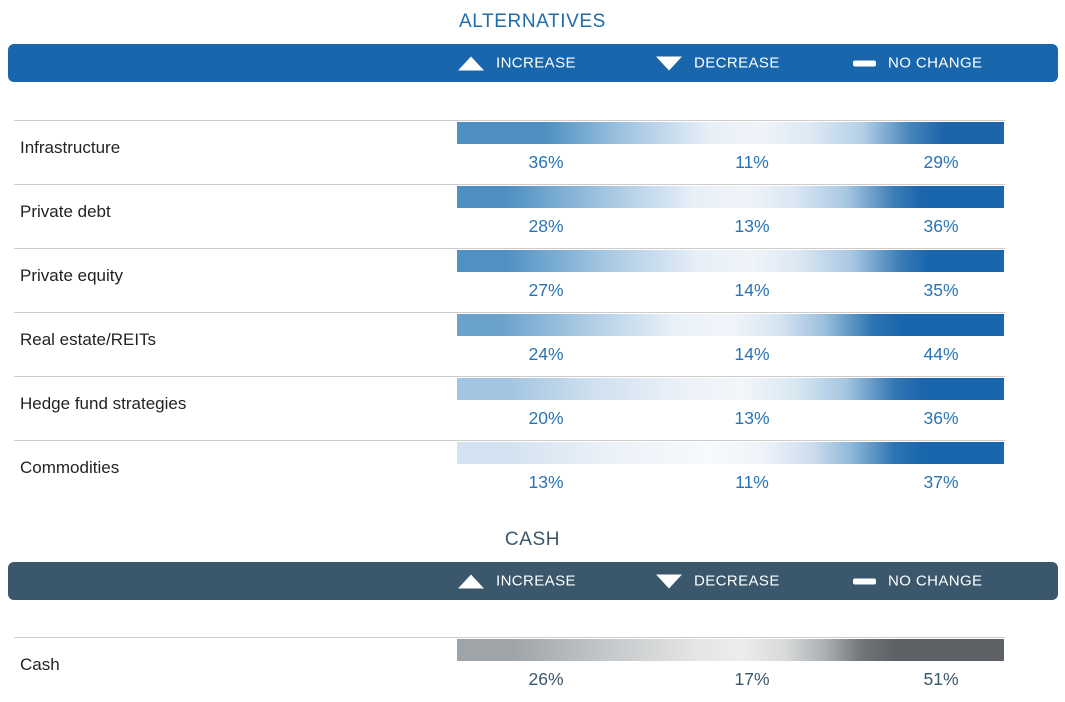 The height and width of the screenshot is (702, 1065). What do you see at coordinates (546, 162) in the screenshot?
I see `increase-value: 36%` at bounding box center [546, 162].